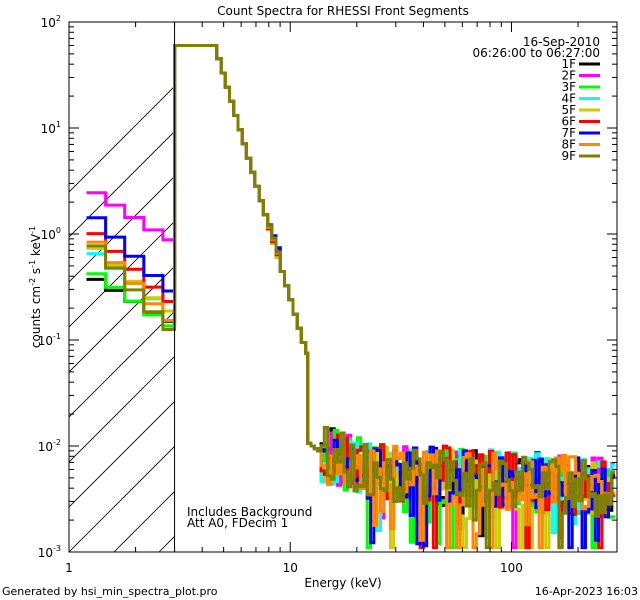 Image resolution: width=640 pixels, height=600 pixels. I want to click on y-tick-label: 10⁻², so click(49, 446).